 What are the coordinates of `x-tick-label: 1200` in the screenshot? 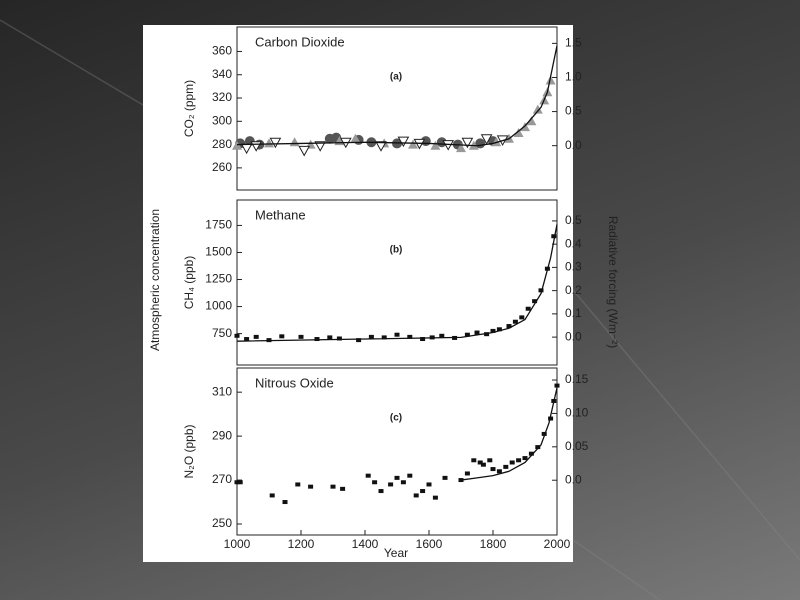 It's located at (301, 544).